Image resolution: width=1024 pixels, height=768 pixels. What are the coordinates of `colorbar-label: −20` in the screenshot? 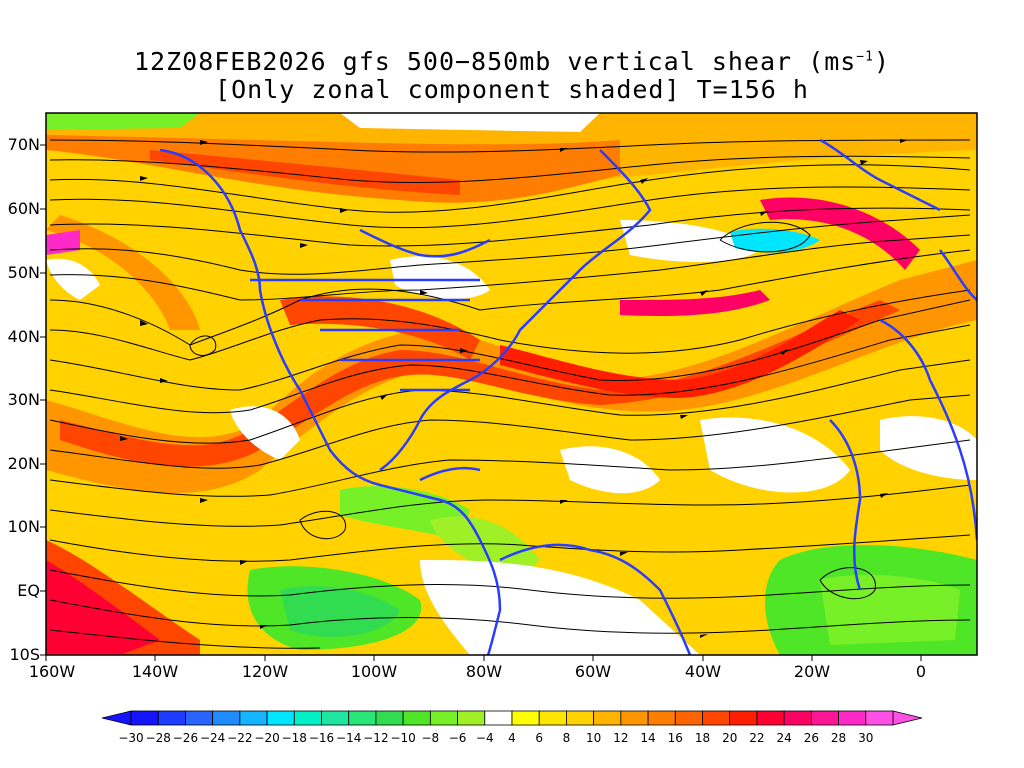 It's located at (267, 738).